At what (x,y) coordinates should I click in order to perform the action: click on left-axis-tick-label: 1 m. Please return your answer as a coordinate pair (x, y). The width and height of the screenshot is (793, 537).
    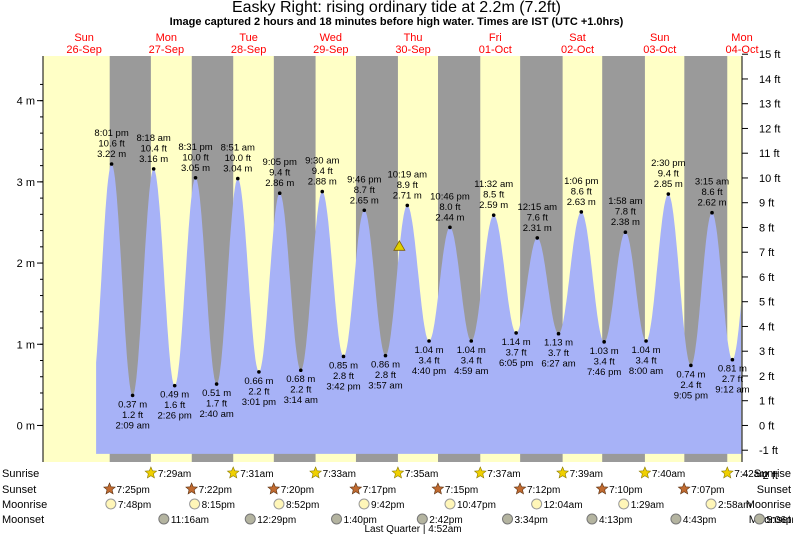
    Looking at the image, I should click on (26, 345).